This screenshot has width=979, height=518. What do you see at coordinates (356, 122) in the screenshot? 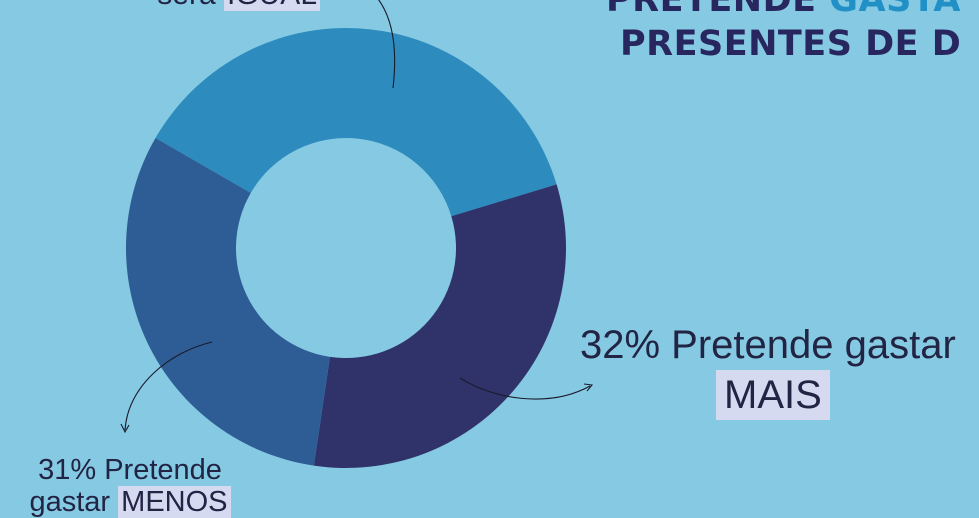
I see `slice-igual` at bounding box center [356, 122].